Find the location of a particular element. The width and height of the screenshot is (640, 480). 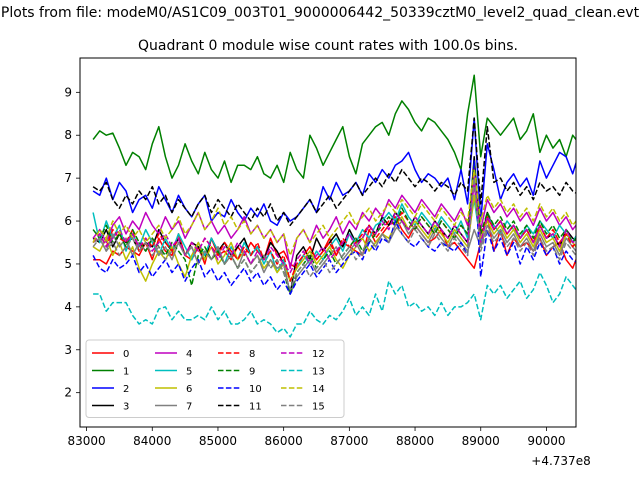

legend-label-1: 1 is located at coordinates (126, 372).